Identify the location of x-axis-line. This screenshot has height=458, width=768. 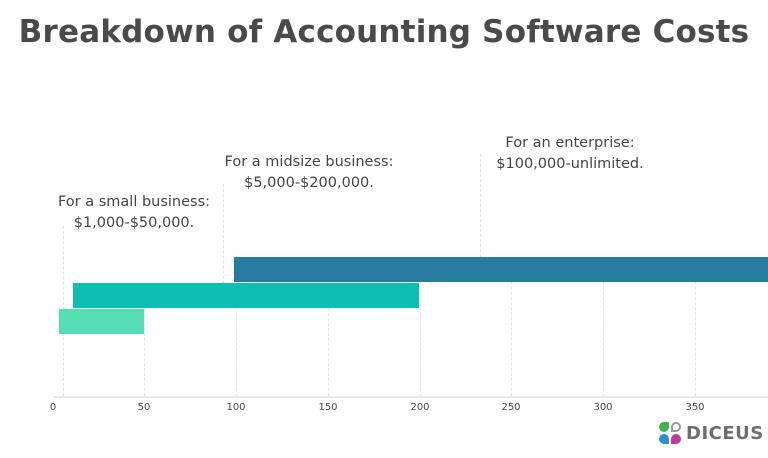
(410, 397).